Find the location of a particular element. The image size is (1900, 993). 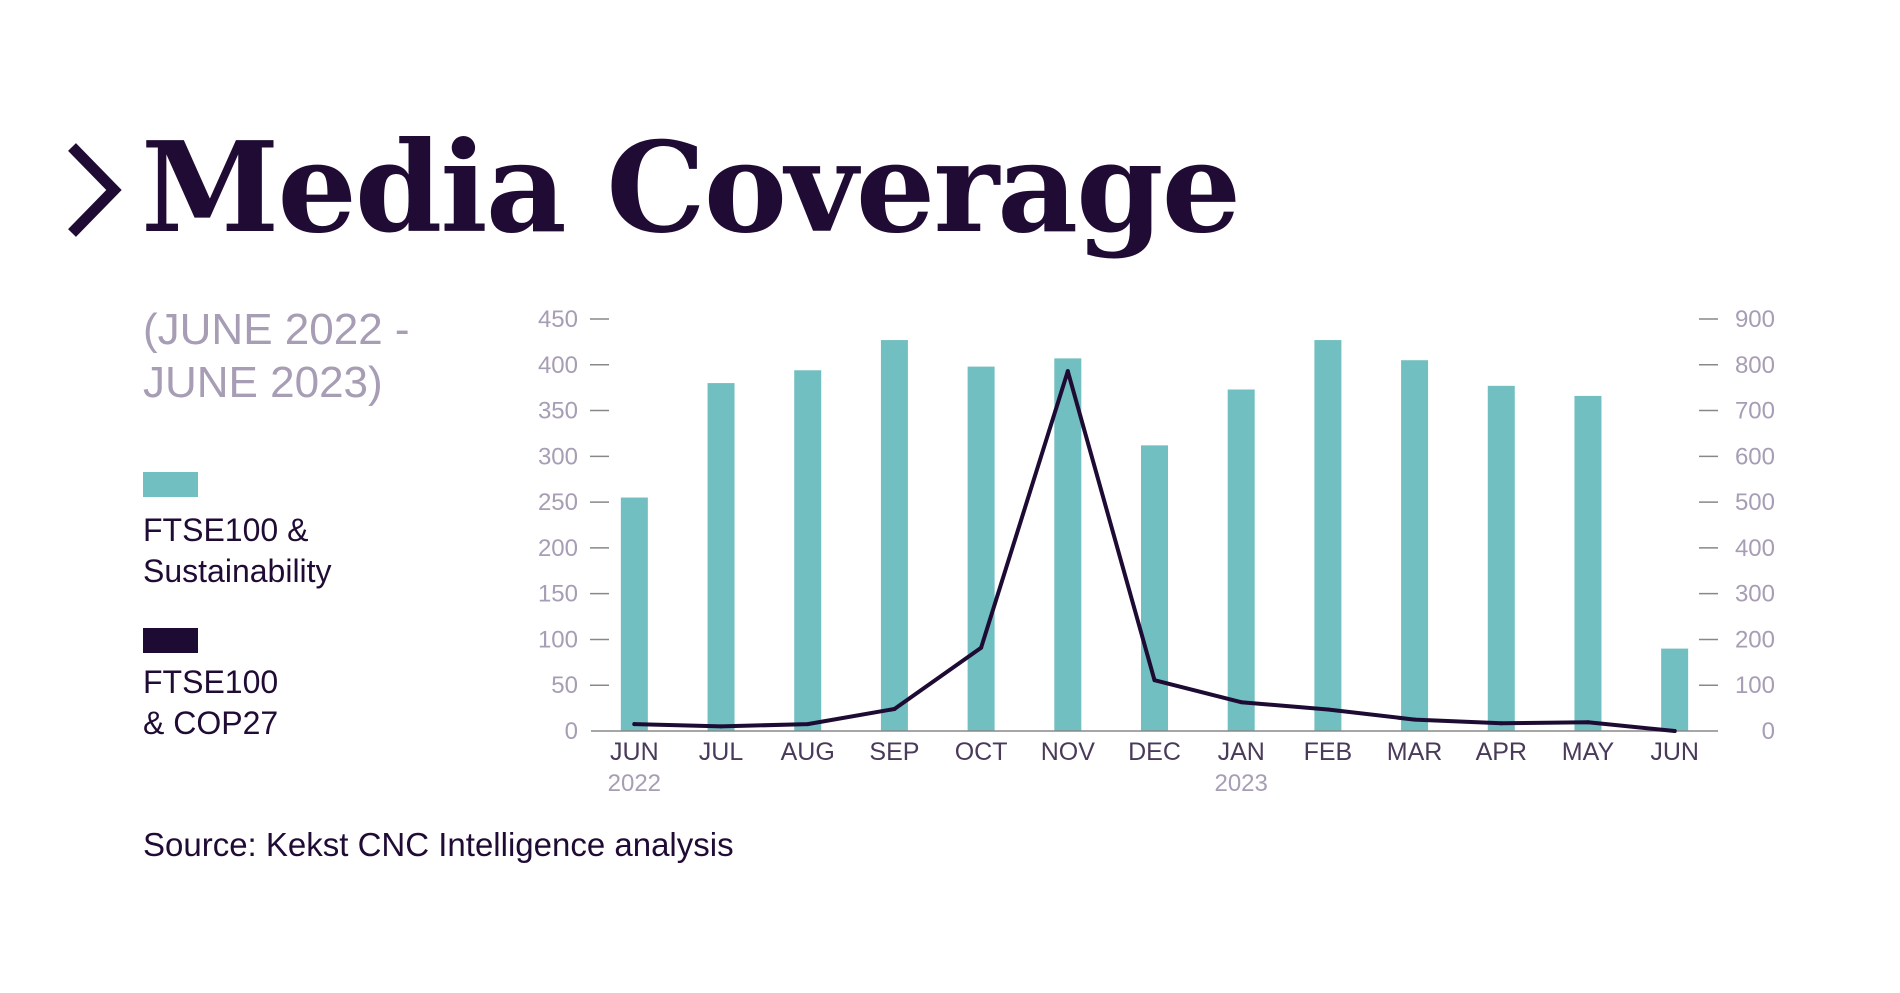

left-axis-tick-label: 100 is located at coordinates (558, 639).